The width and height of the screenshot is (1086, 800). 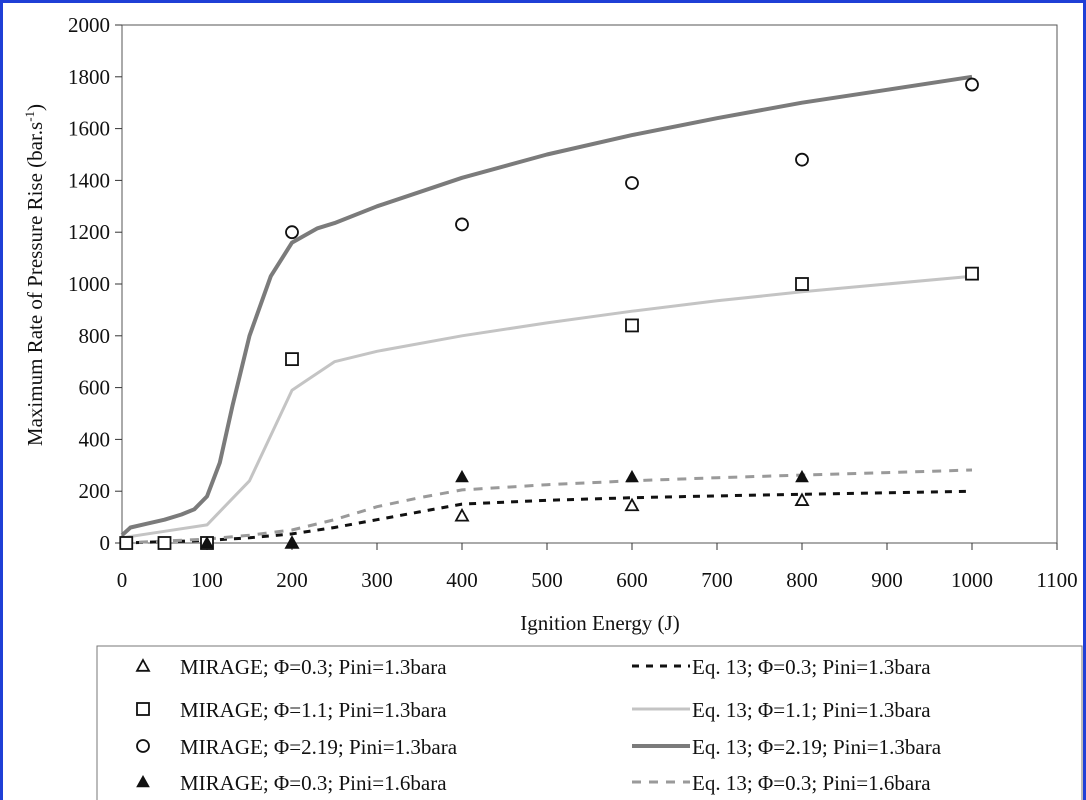 I want to click on x-tick-label: 600, so click(x=632, y=580).